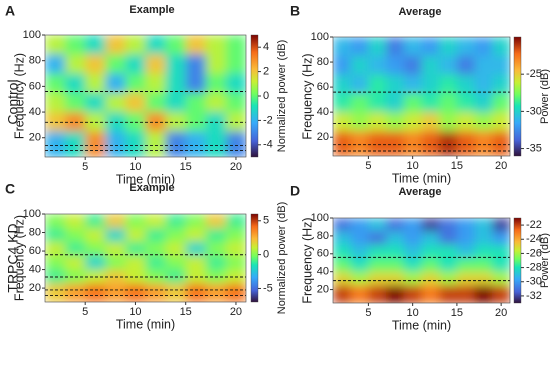 This screenshot has width=550, height=374. I want to click on y-tick-label: 20, so click(35, 138).